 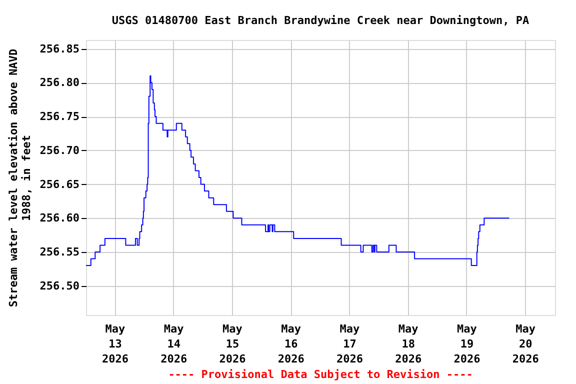 What do you see at coordinates (60, 117) in the screenshot?
I see `y-tick-label: 256.75` at bounding box center [60, 117].